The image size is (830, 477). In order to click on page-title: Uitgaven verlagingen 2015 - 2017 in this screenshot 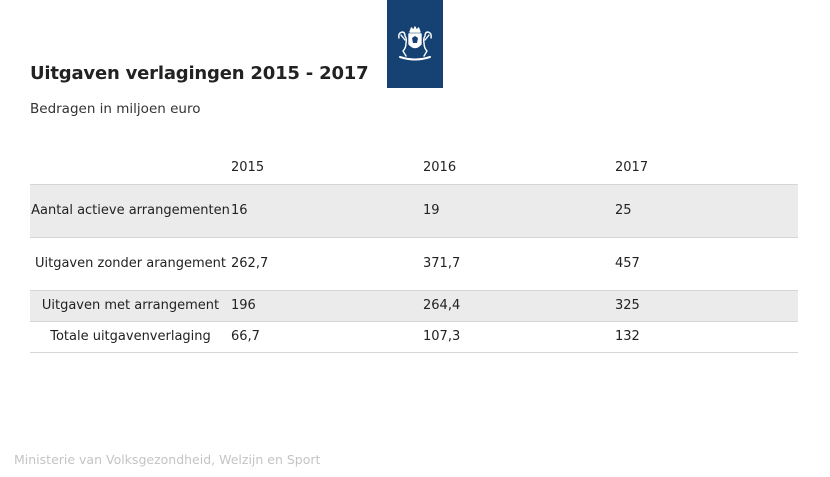, I will do `click(199, 73)`.